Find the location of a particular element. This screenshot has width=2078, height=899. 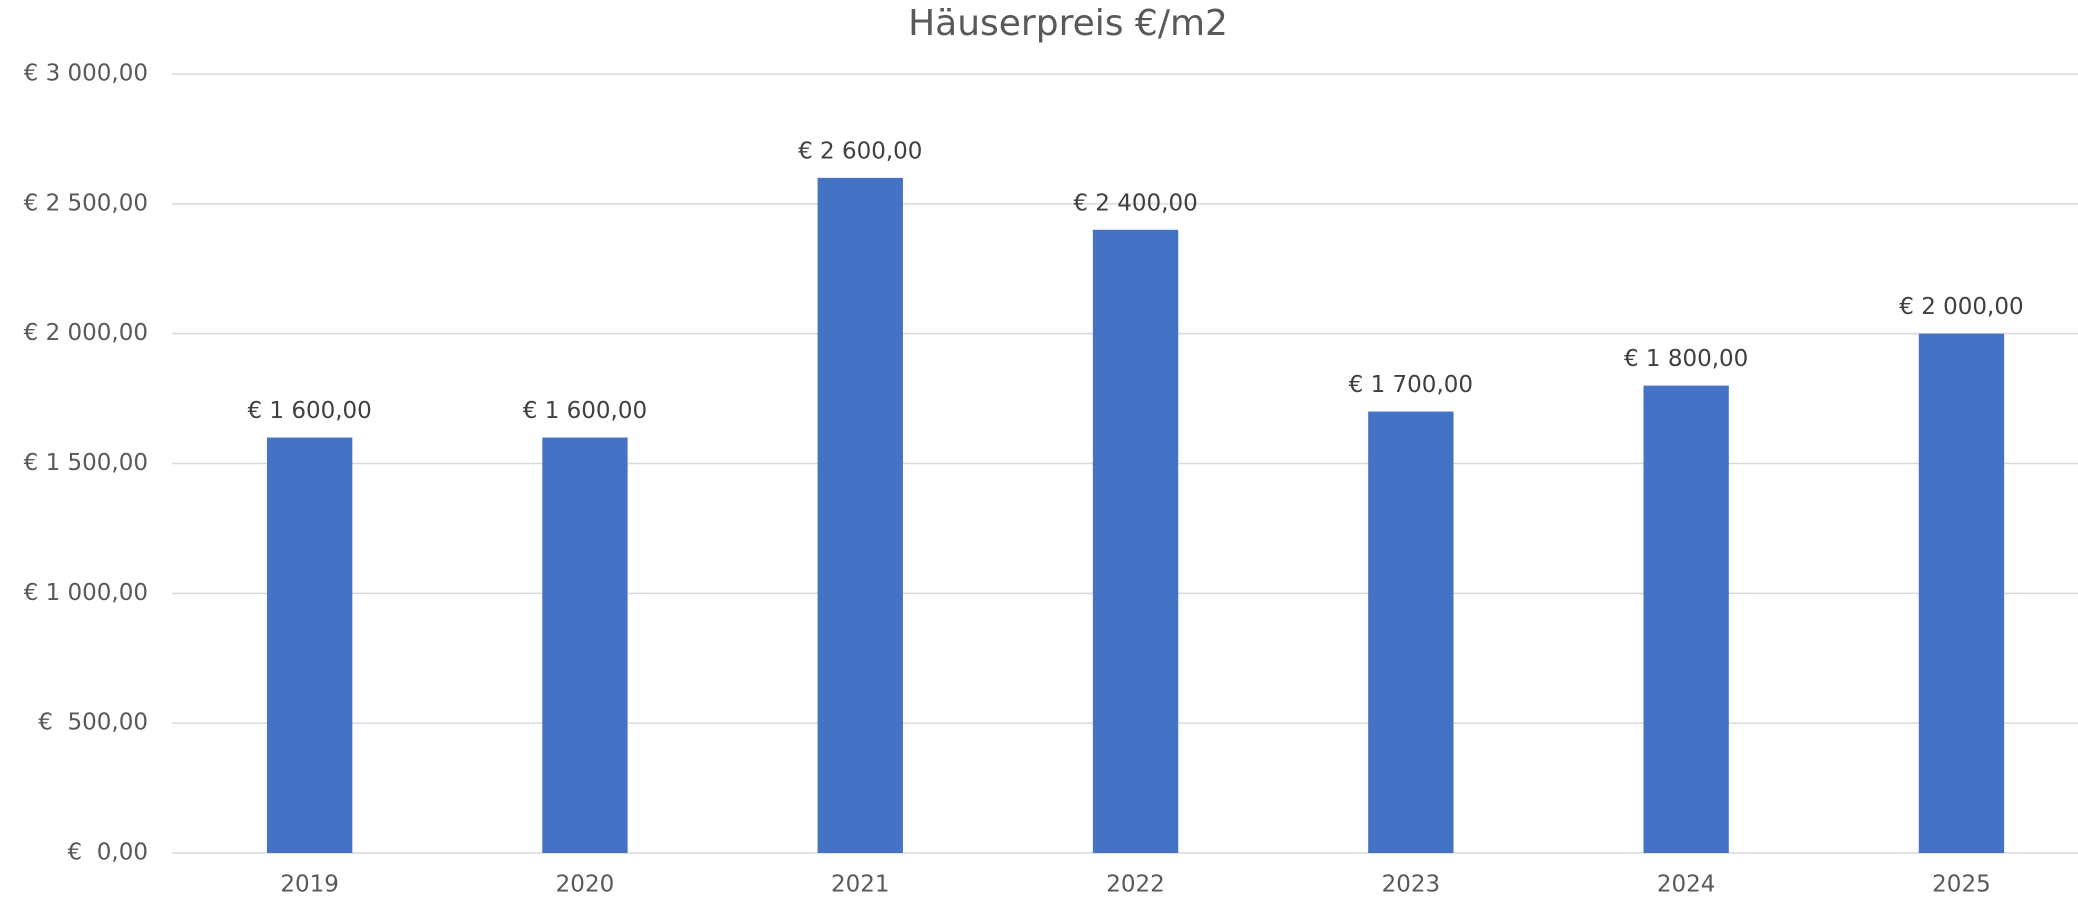

value-label: € 2 600,00 is located at coordinates (860, 151).